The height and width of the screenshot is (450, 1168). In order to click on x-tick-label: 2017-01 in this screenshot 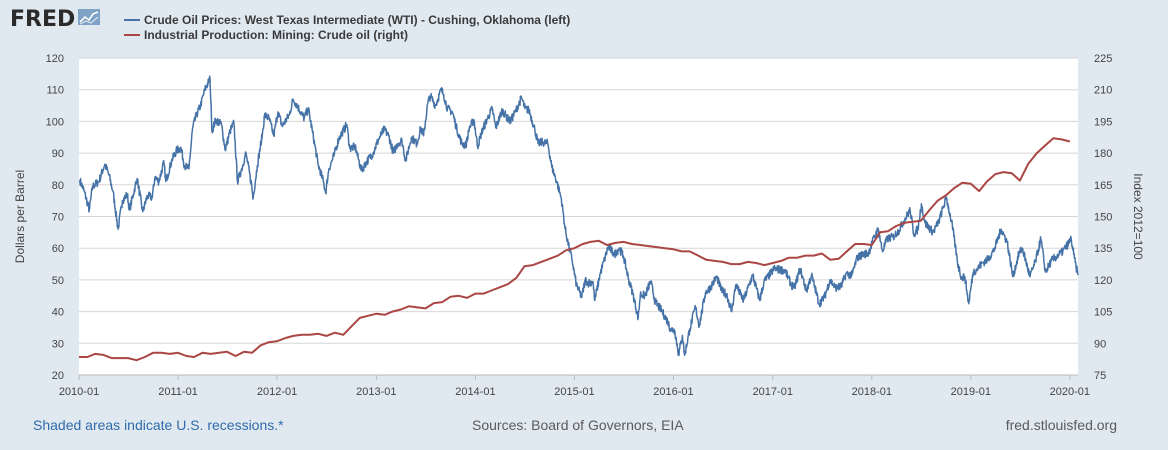, I will do `click(773, 392)`.